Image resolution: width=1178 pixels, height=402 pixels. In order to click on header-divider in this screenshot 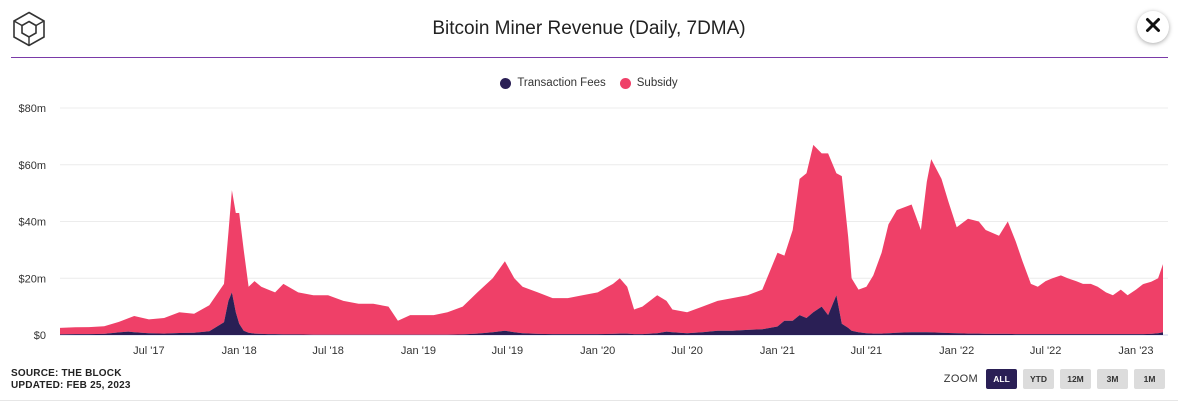, I will do `click(589, 57)`.